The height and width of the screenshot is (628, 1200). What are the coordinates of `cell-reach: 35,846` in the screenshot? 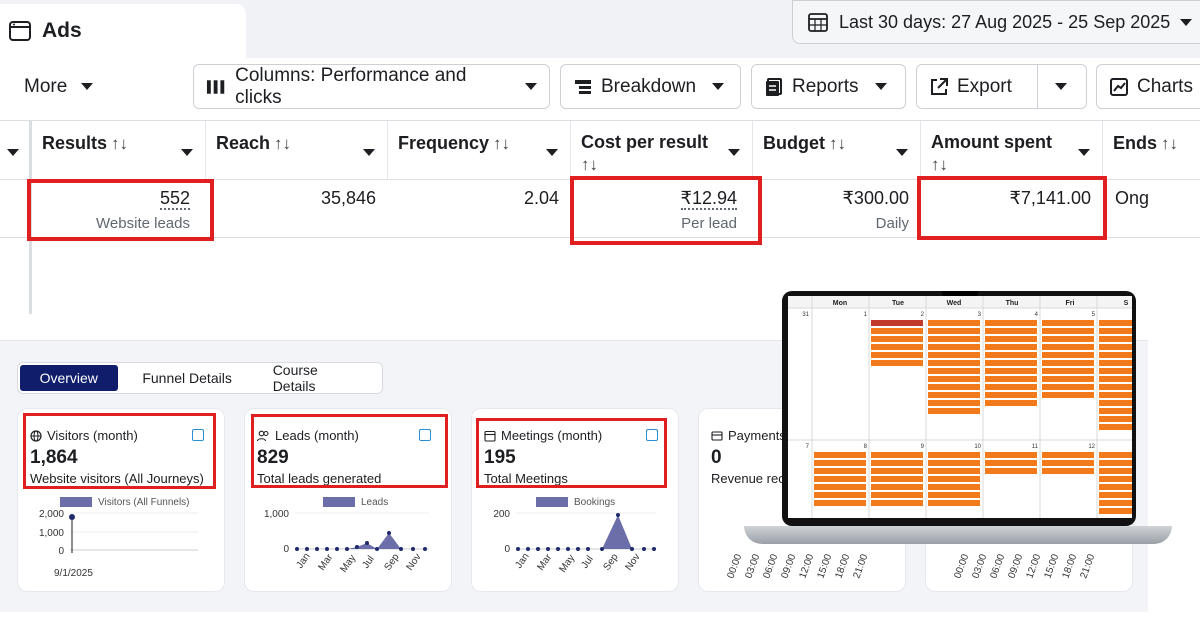 It's located at (297, 209).